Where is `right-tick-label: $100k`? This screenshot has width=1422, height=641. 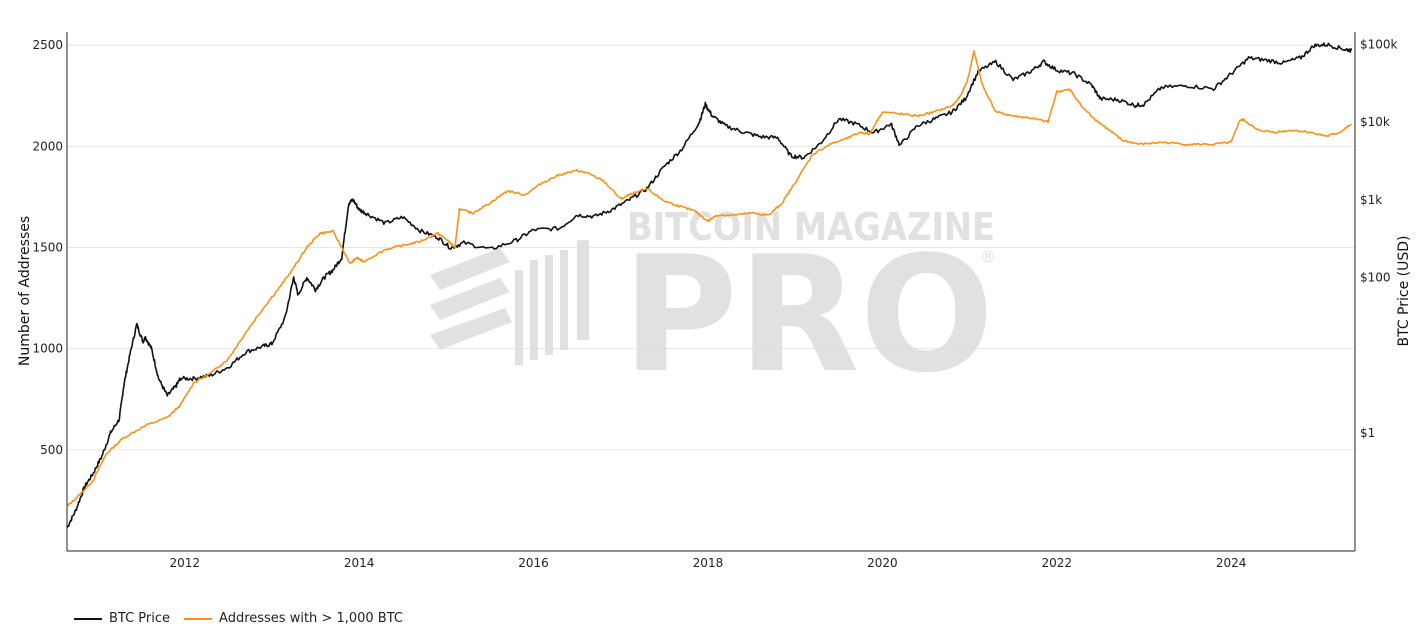 right-tick-label: $100k is located at coordinates (1379, 45).